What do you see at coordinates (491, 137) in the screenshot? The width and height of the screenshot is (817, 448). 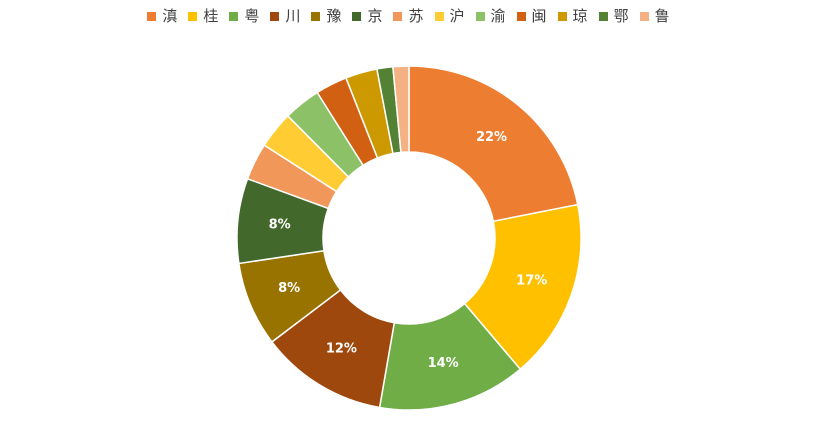 I see `slice-data-label: 22%` at bounding box center [491, 137].